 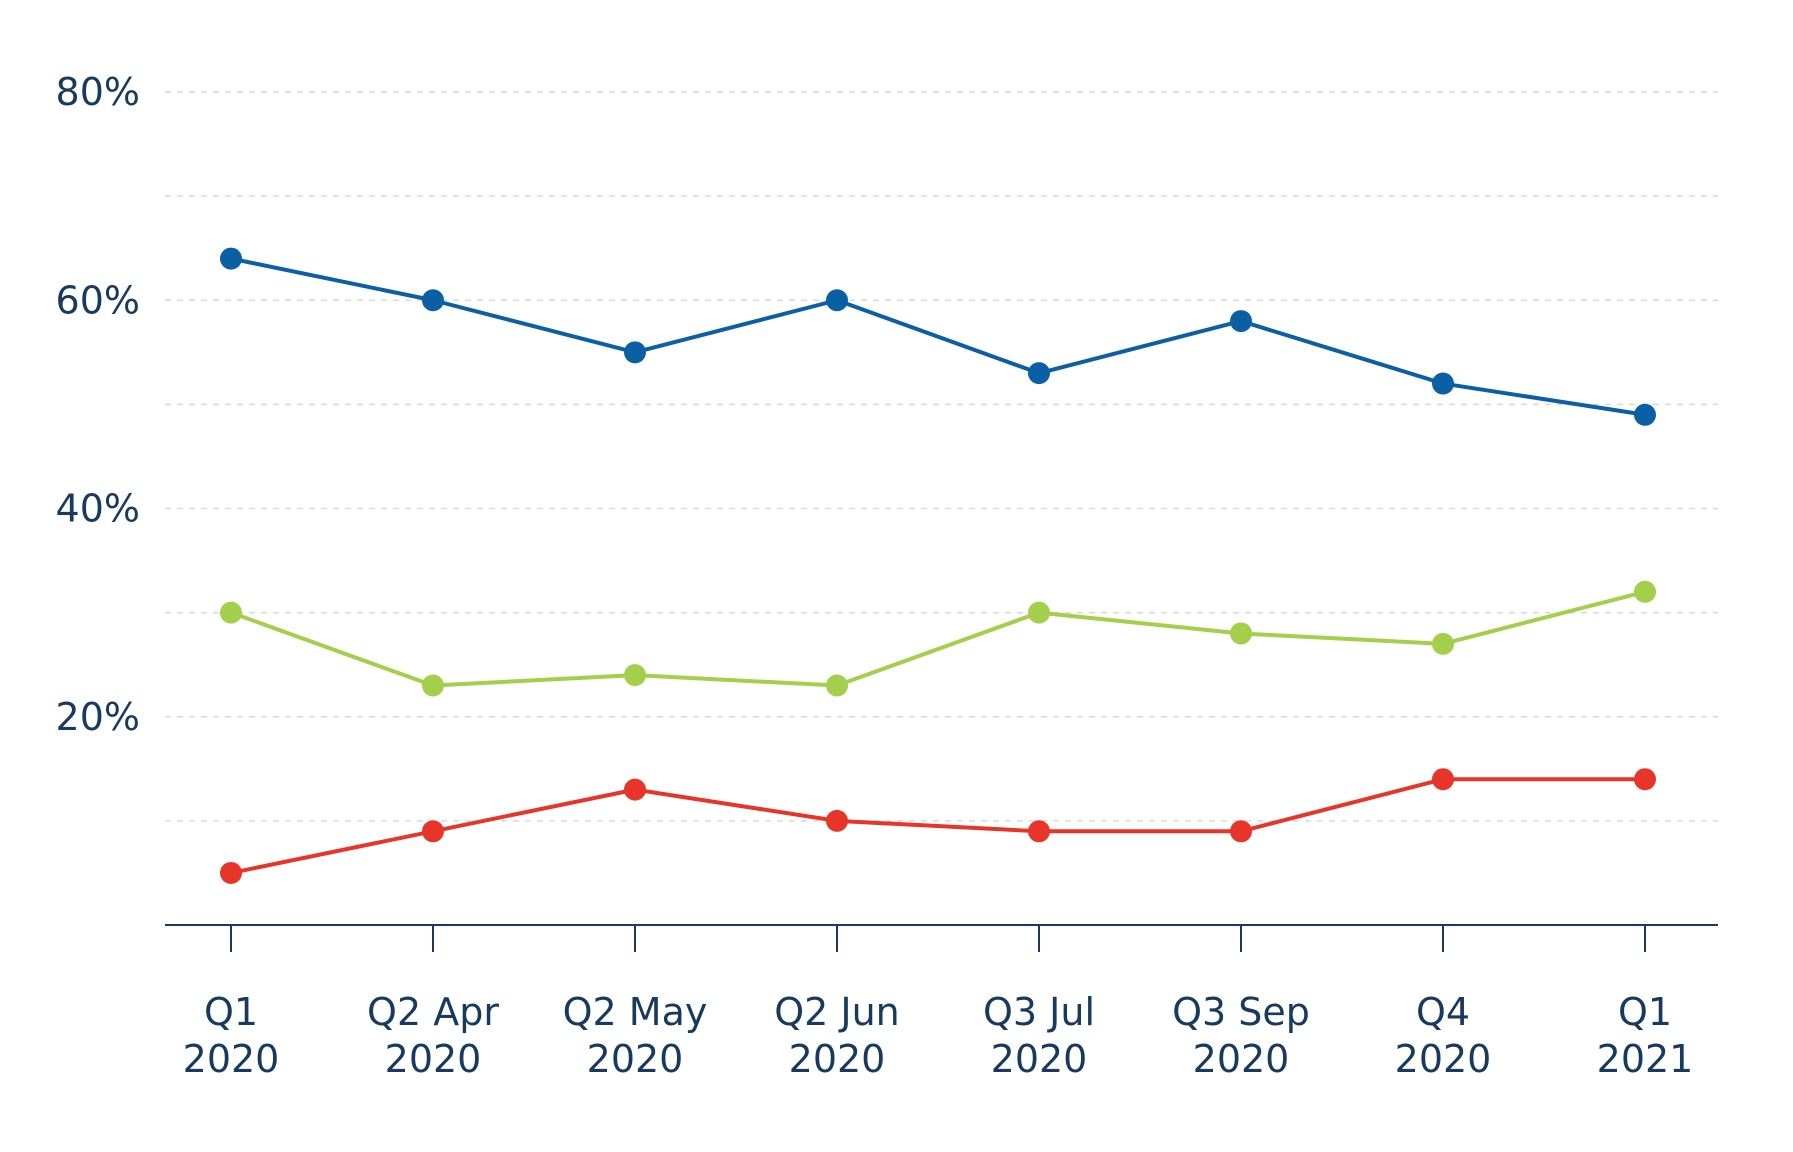 What do you see at coordinates (1039, 1035) in the screenshot?
I see `x-tick-label: Q3 Jul 2020` at bounding box center [1039, 1035].